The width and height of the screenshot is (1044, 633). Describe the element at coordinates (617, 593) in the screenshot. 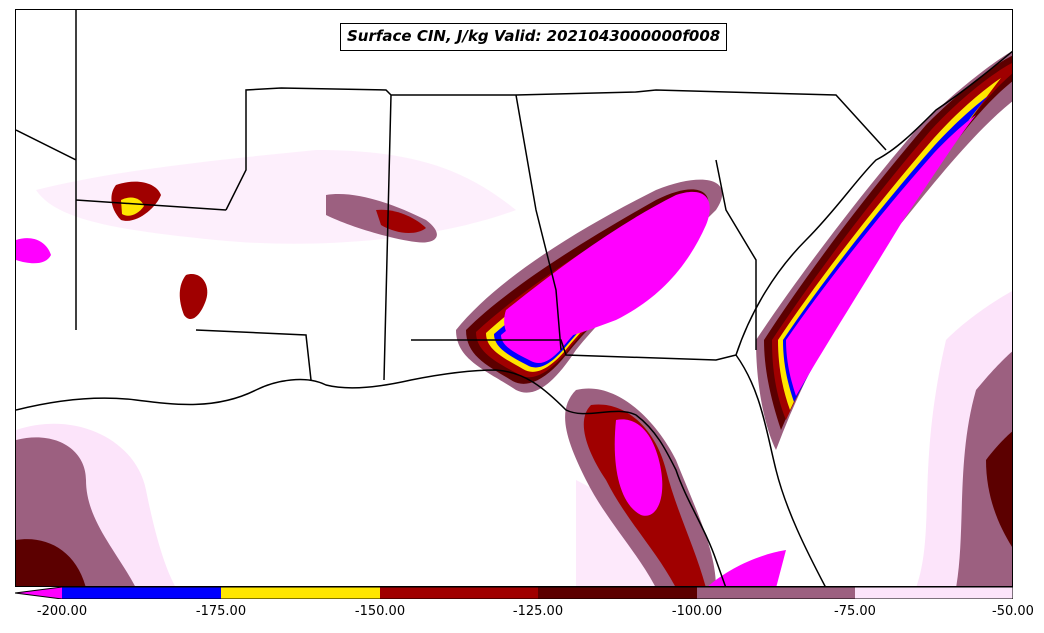

I see `colorbar-bin-dark-maroon` at that location.